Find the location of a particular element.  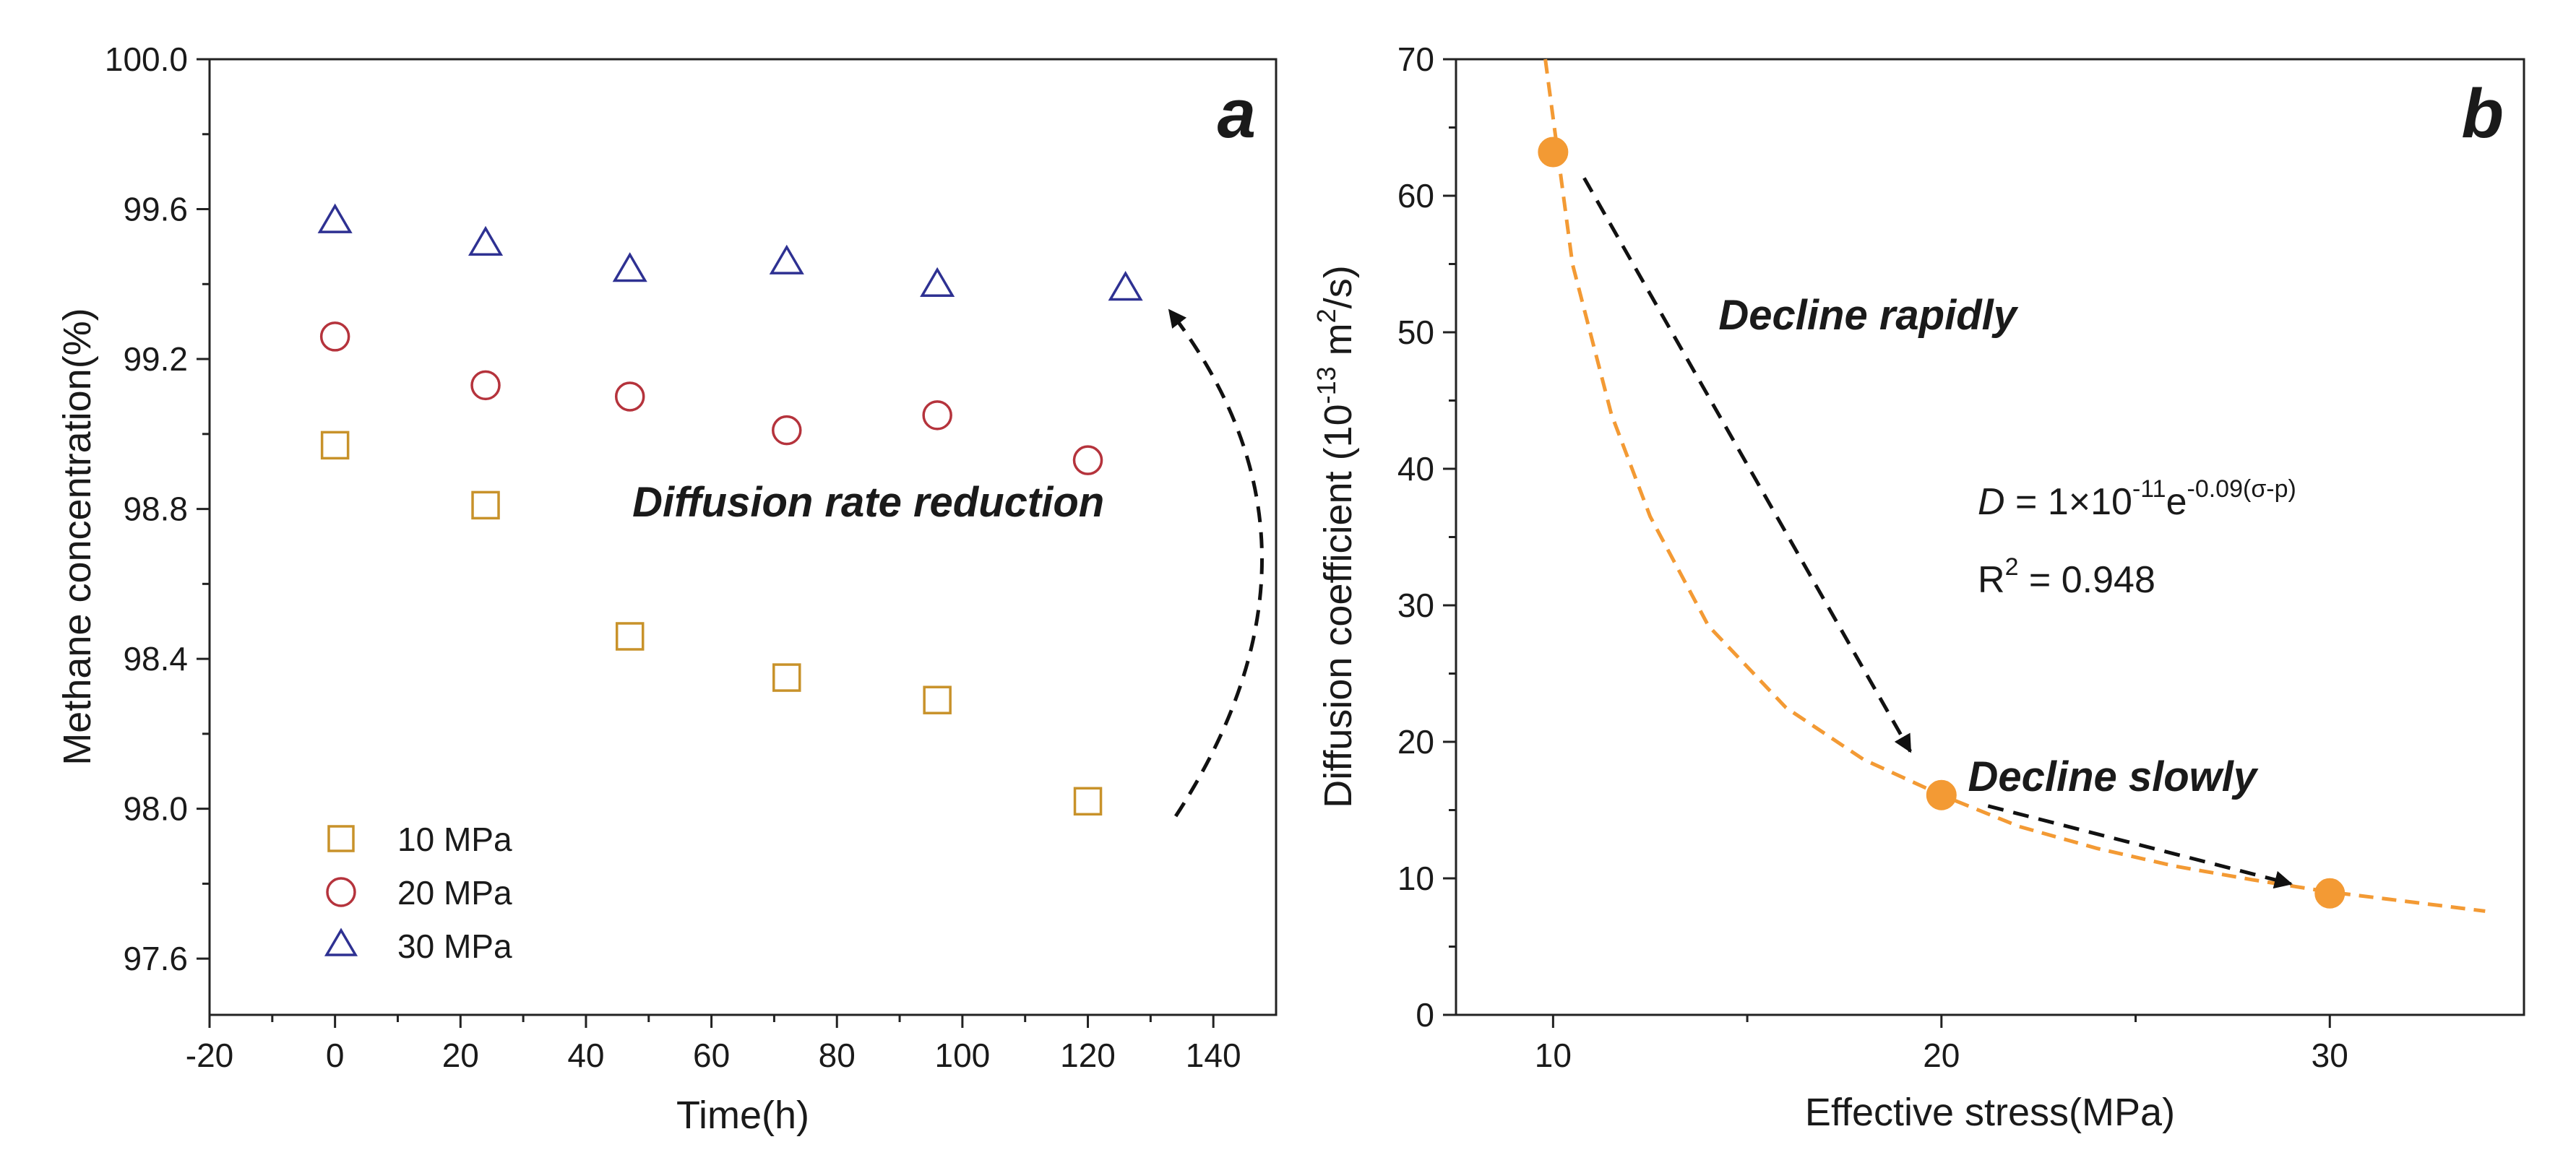

equation-rhs: = 1×10 is located at coordinates (2068, 502).